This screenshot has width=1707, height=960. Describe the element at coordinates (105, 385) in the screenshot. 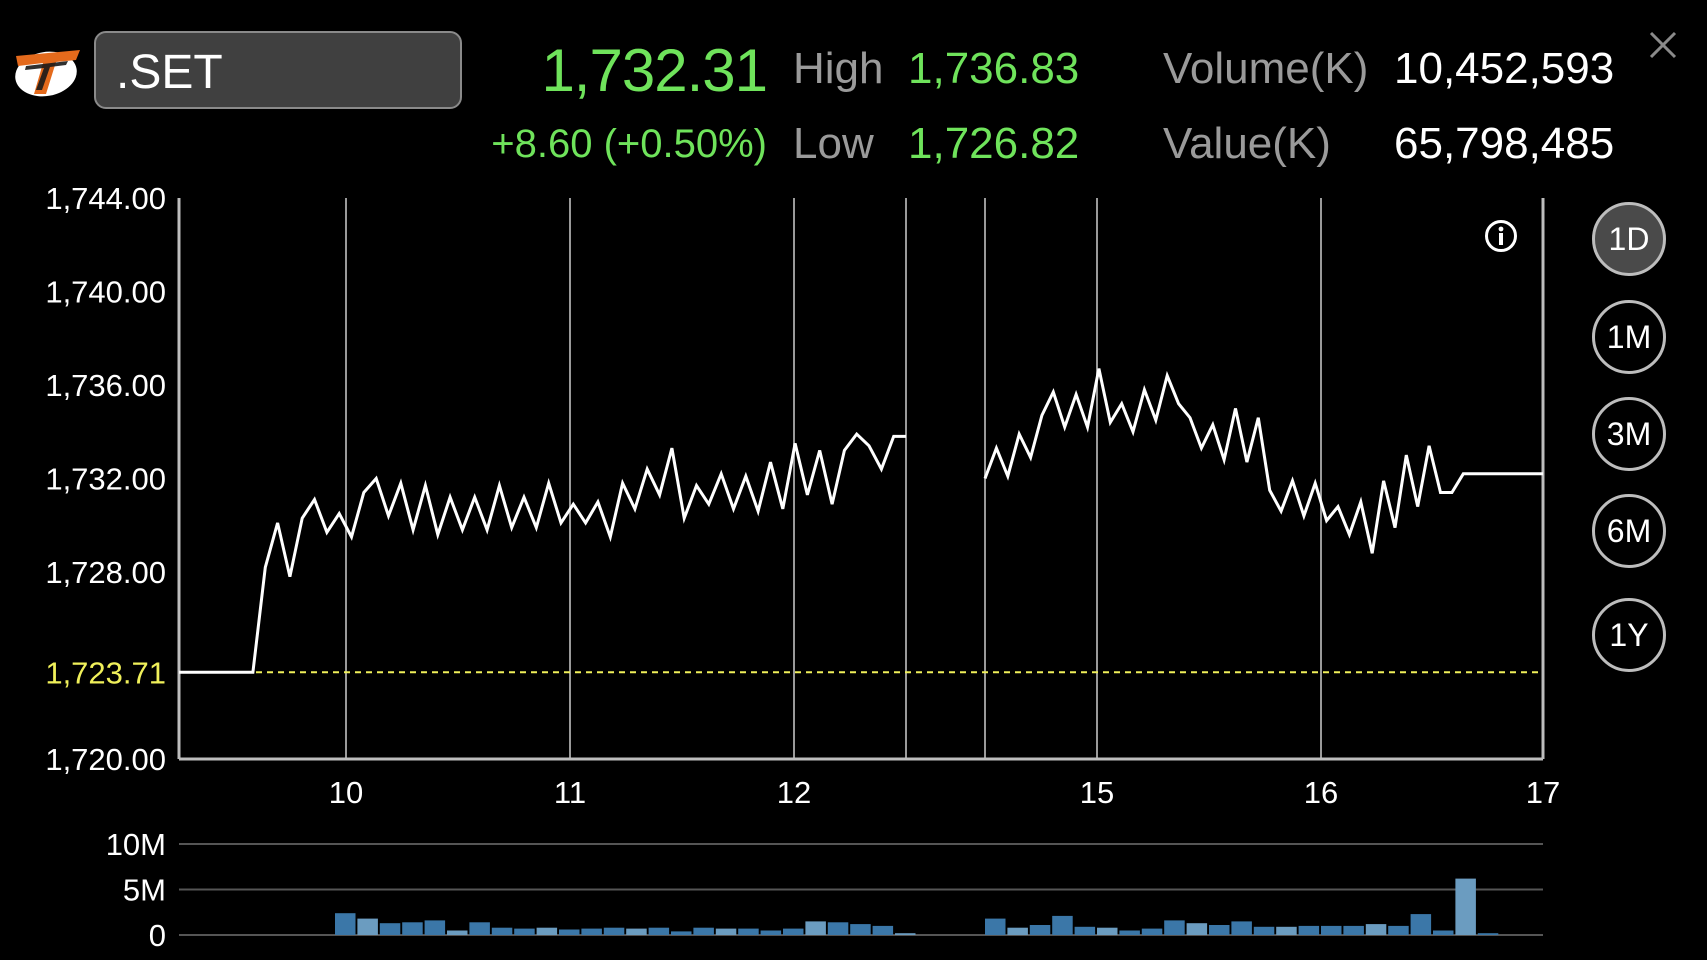

I see `y-tick-label: 1,736.00` at that location.